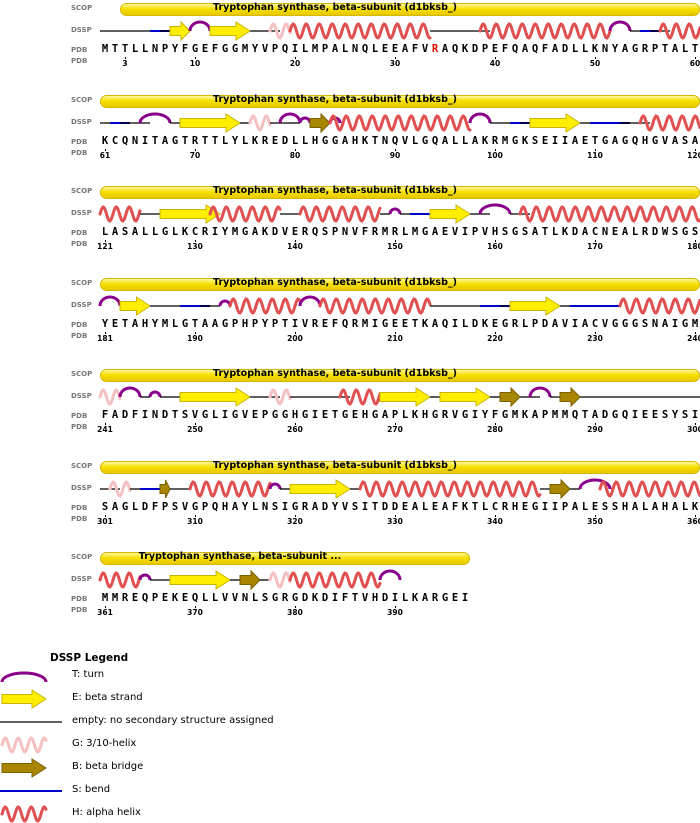 Image resolution: width=700 pixels, height=823 pixels. Describe the element at coordinates (105, 338) in the screenshot. I see `residue-number: 181` at that location.